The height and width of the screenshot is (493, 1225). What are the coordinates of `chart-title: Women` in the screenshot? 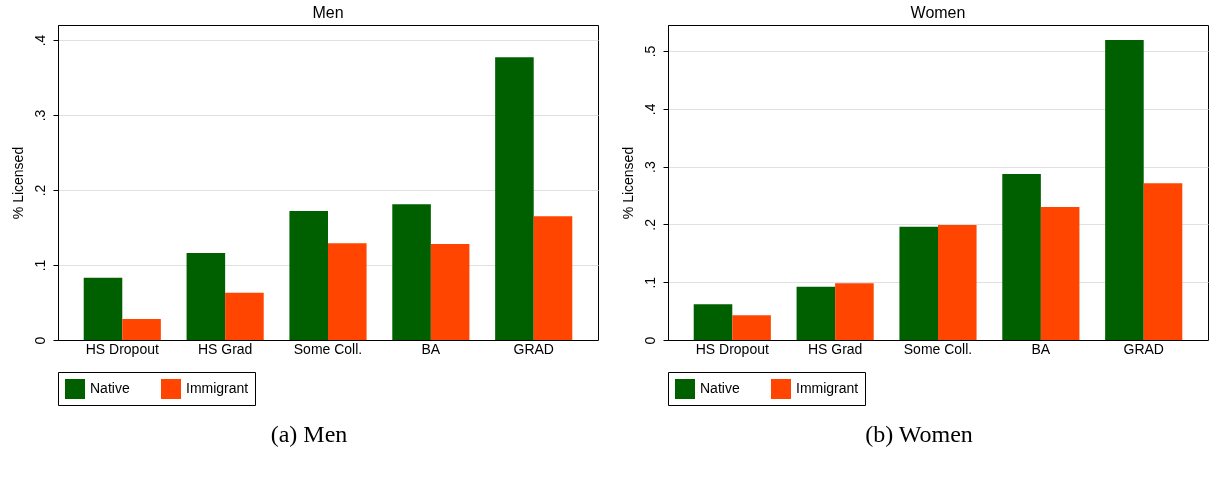 It's located at (938, 12).